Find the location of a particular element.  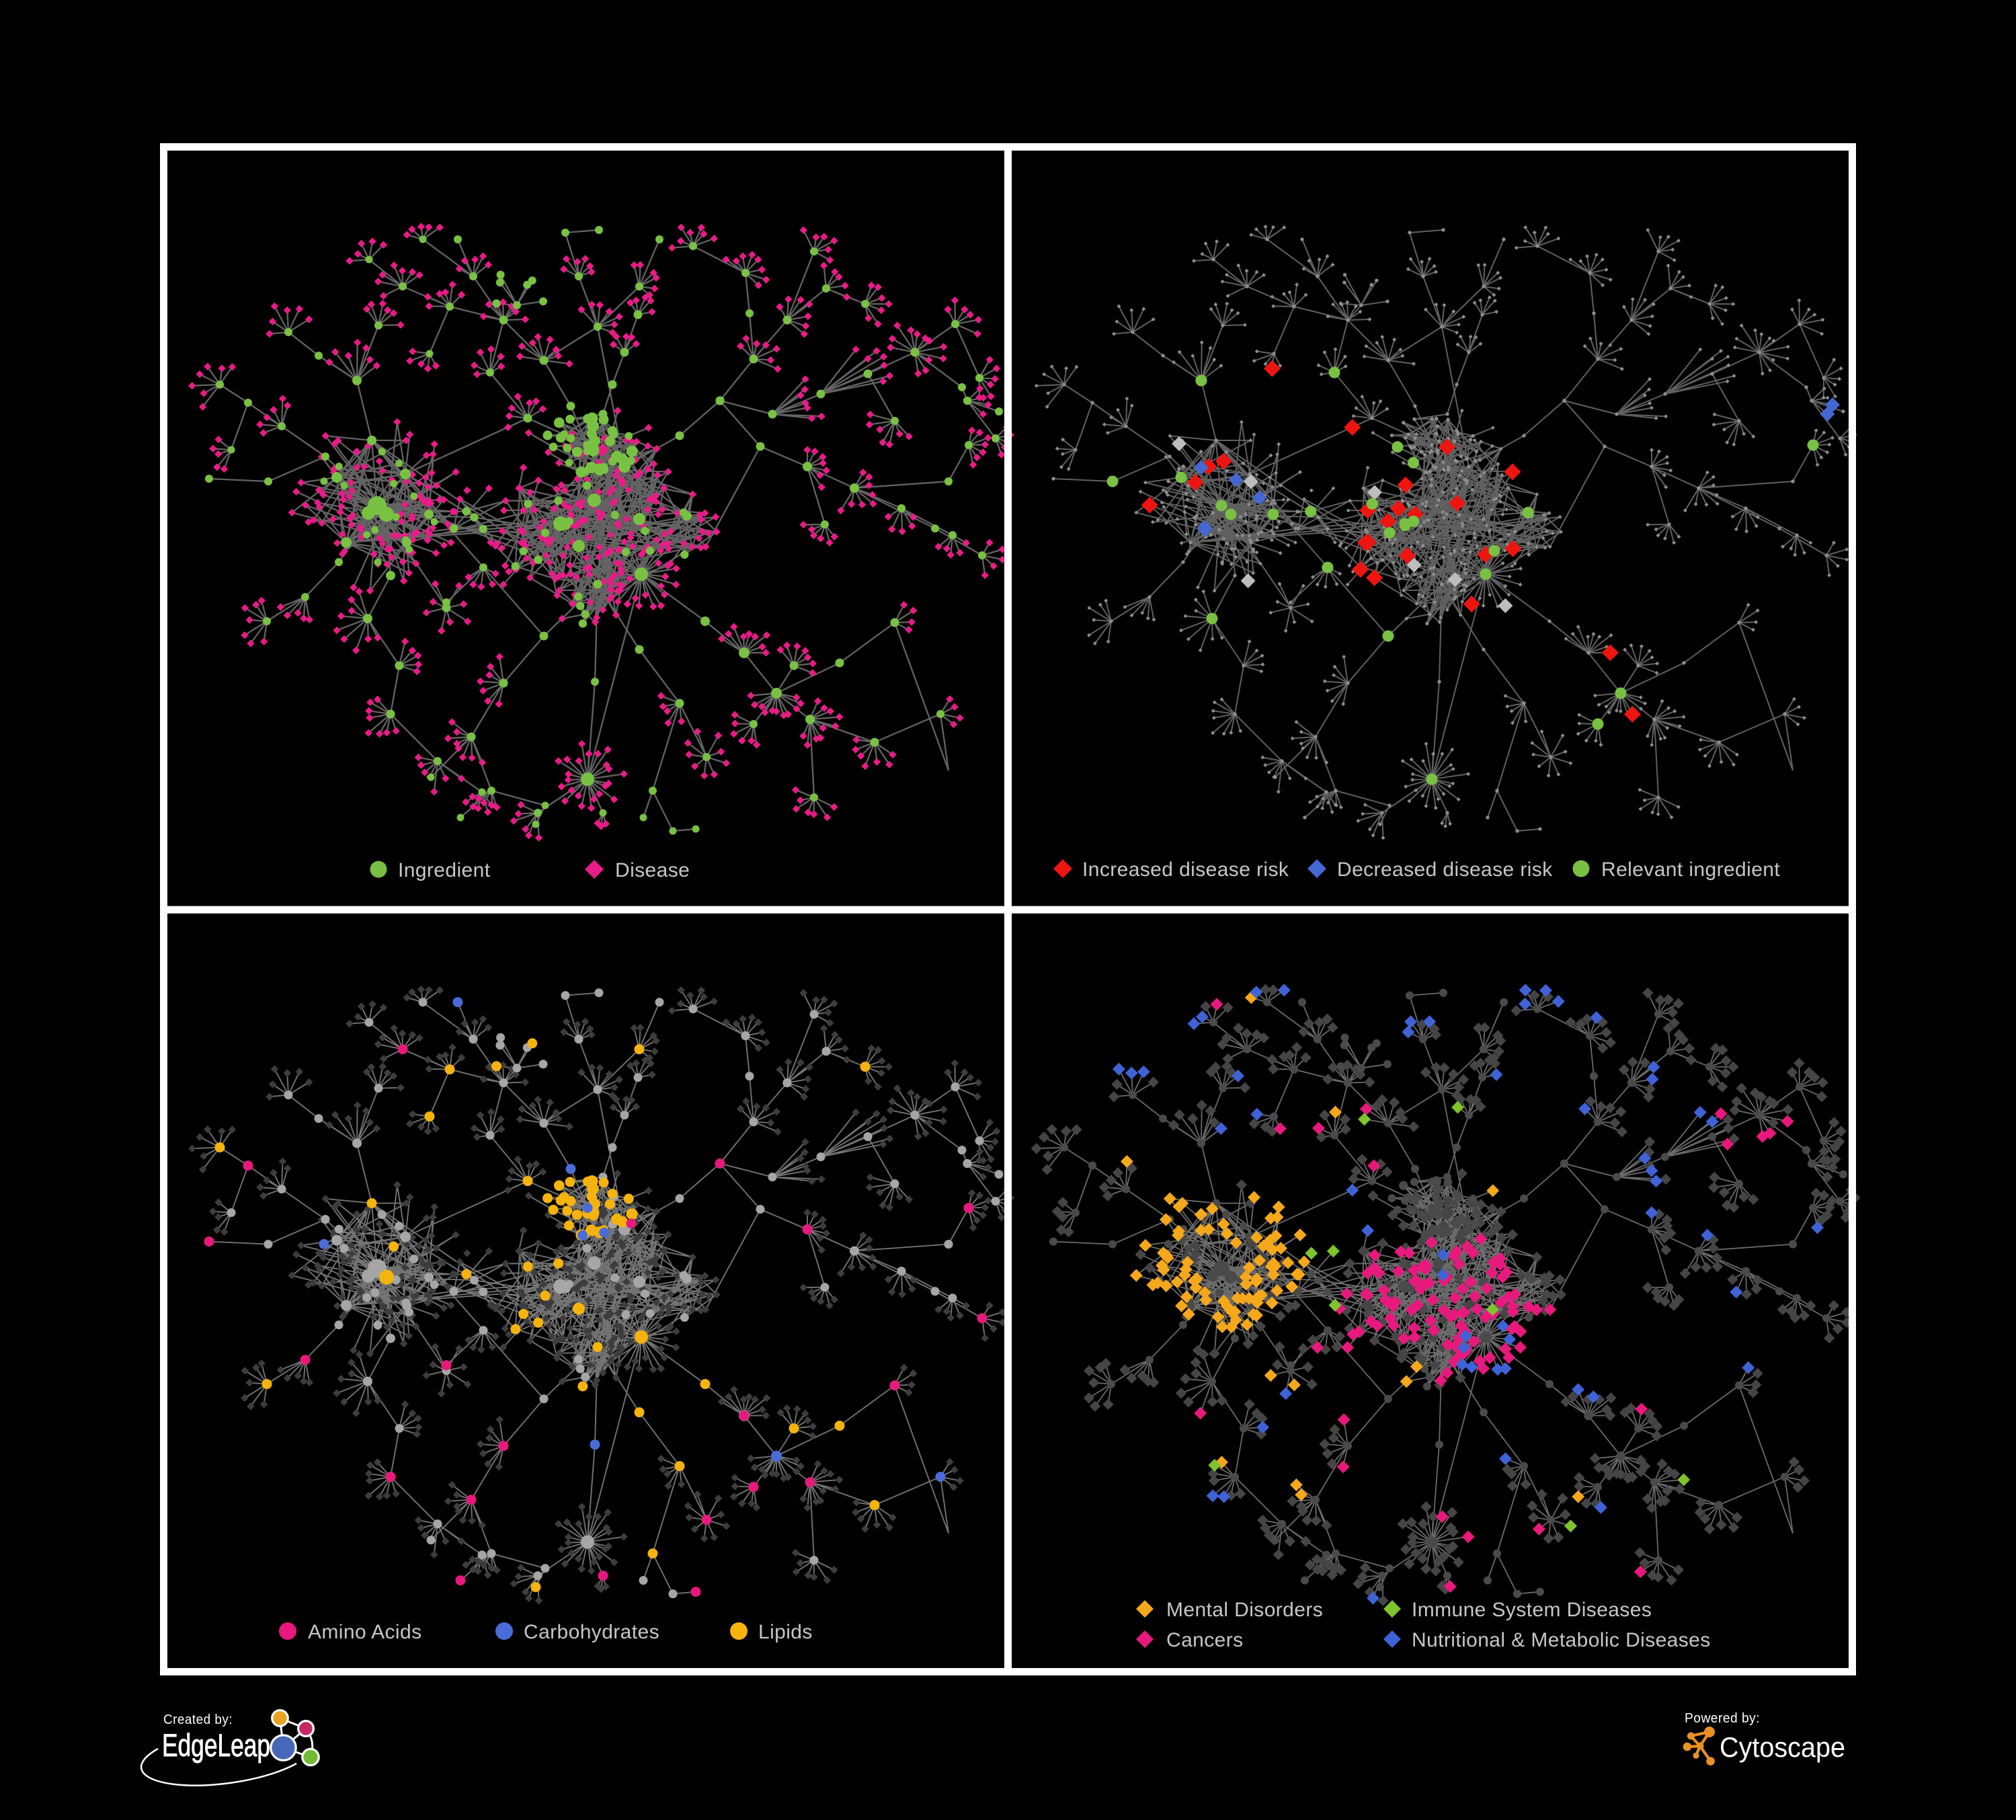

svg-text: Carbohydrates is located at coordinates (591, 1632).